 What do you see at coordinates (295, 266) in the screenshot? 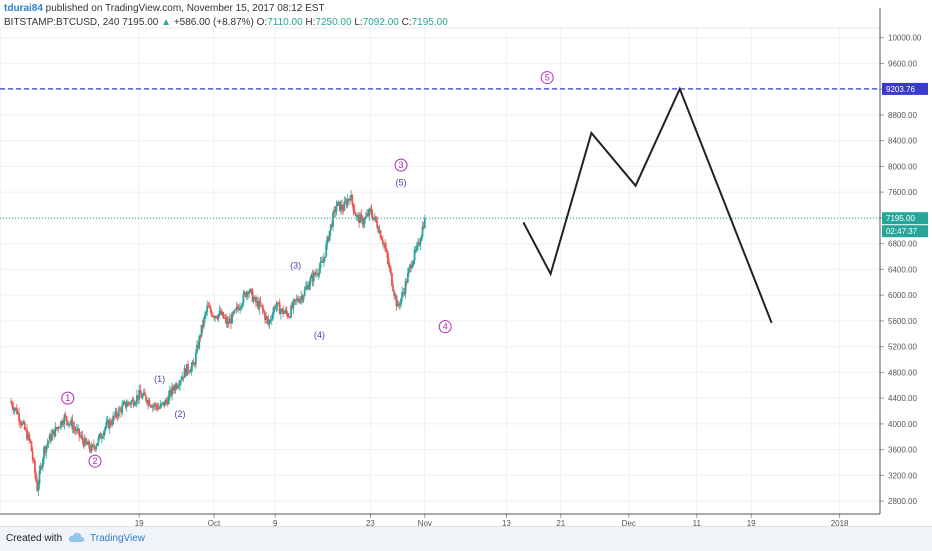
I see `wave-label-(3): (3)` at bounding box center [295, 266].